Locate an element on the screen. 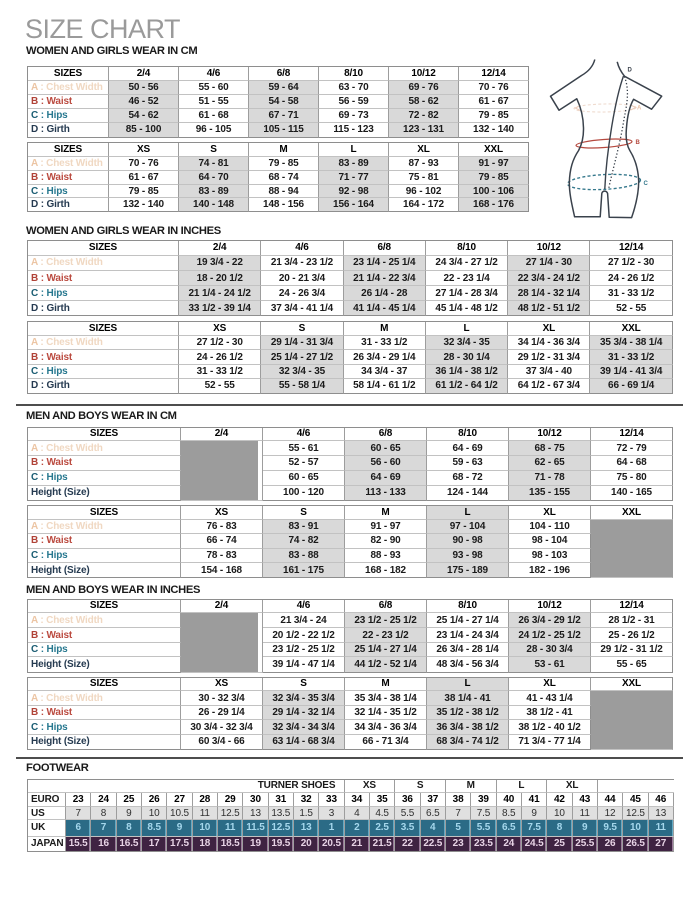  svg-text: B is located at coordinates (638, 143).